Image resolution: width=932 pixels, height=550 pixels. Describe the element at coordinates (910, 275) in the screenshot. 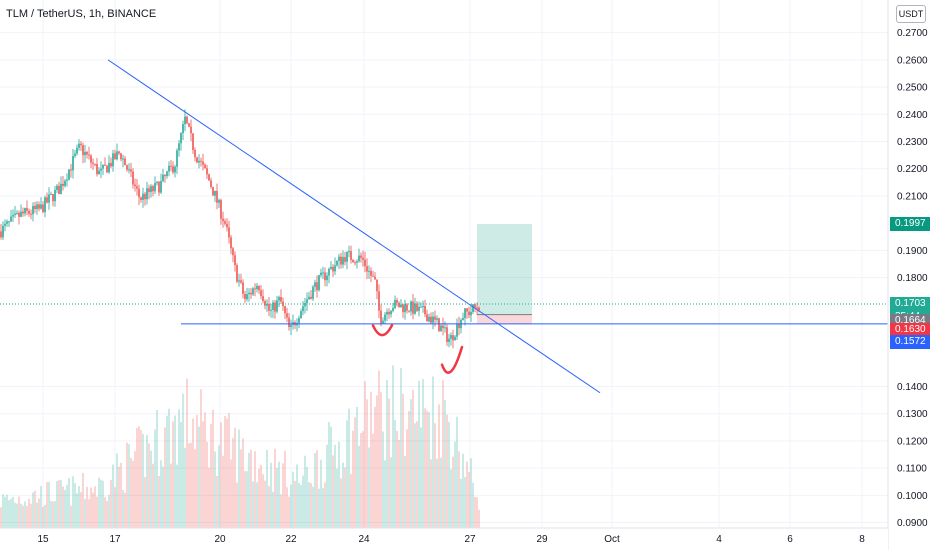

I see `price-axis` at that location.